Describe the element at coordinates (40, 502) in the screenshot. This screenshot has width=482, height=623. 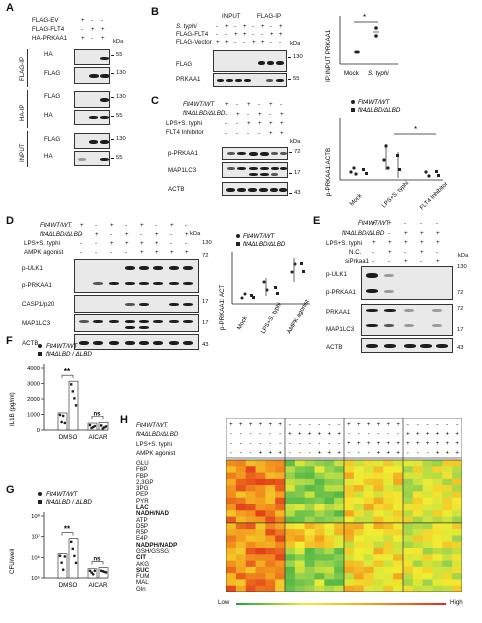
I see `legend-marker` at that location.